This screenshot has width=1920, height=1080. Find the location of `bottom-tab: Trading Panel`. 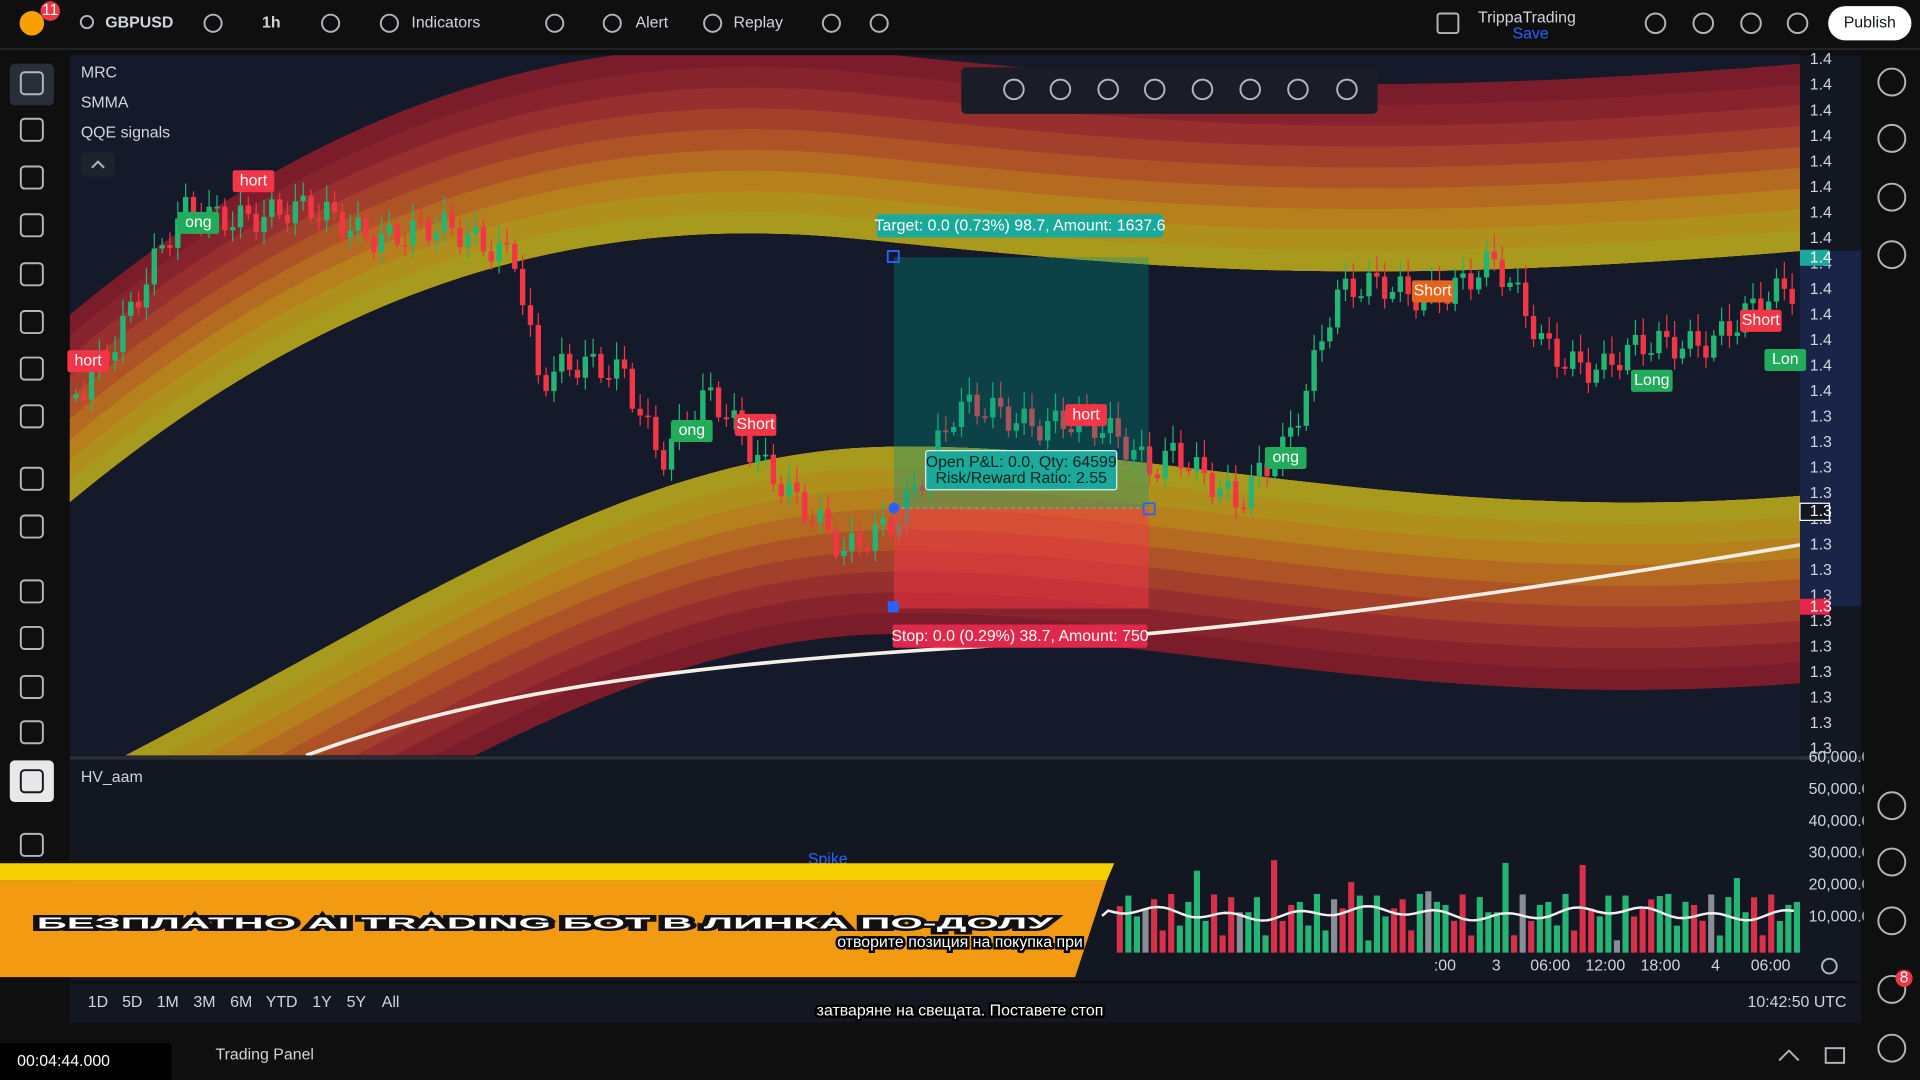

bottom-tab: Trading Panel is located at coordinates (265, 1055).